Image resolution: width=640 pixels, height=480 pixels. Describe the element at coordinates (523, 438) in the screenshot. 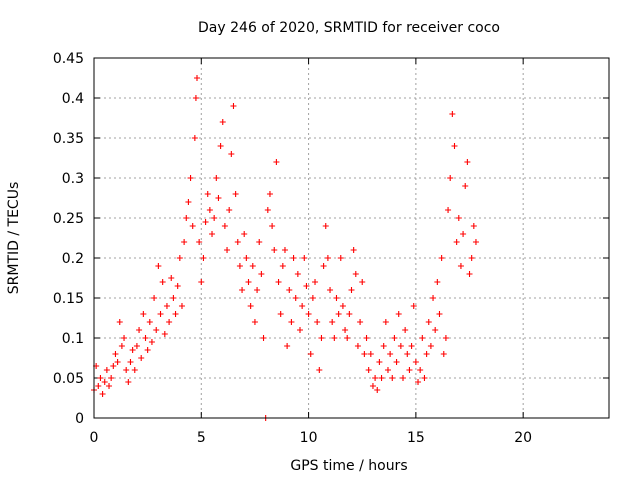

I see `x-tick-label: 20` at that location.